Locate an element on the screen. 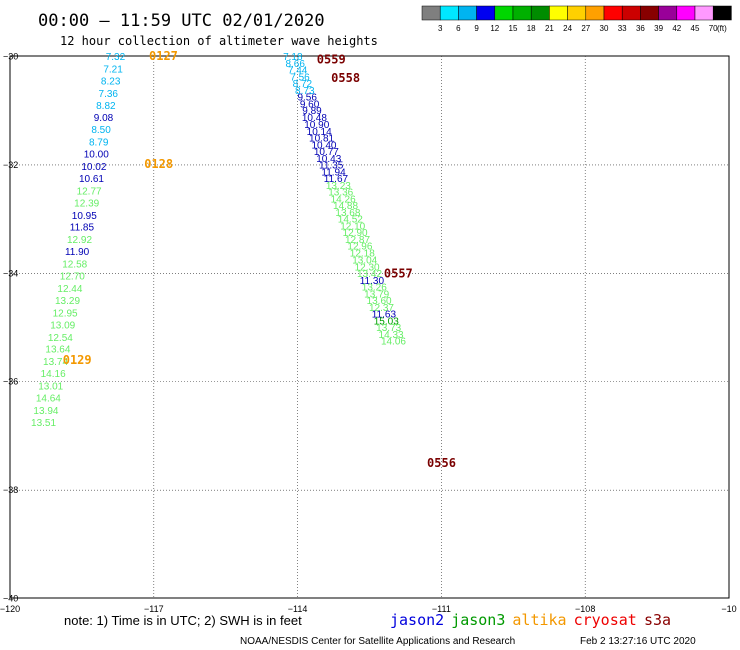  wave-height-value: 8.73 is located at coordinates (305, 91).